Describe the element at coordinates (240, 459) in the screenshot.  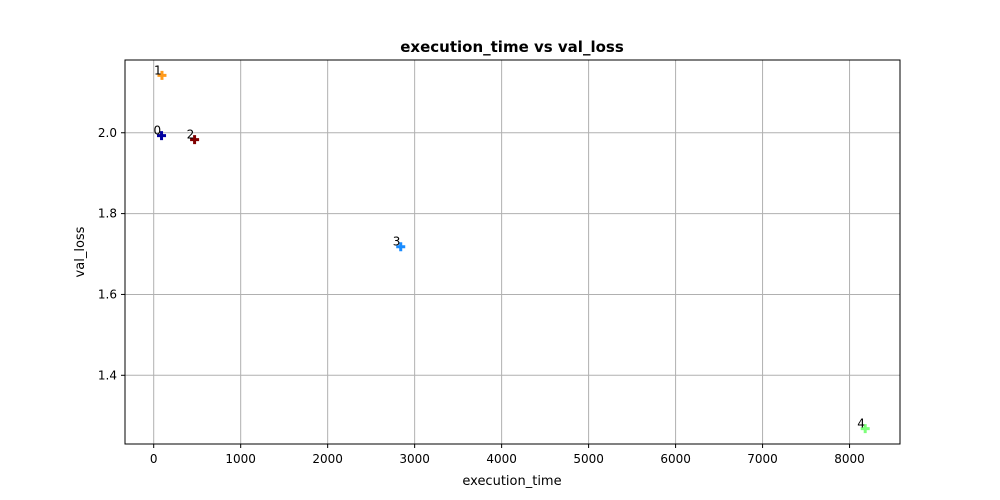
I see `x-tick-label: 1000` at that location.